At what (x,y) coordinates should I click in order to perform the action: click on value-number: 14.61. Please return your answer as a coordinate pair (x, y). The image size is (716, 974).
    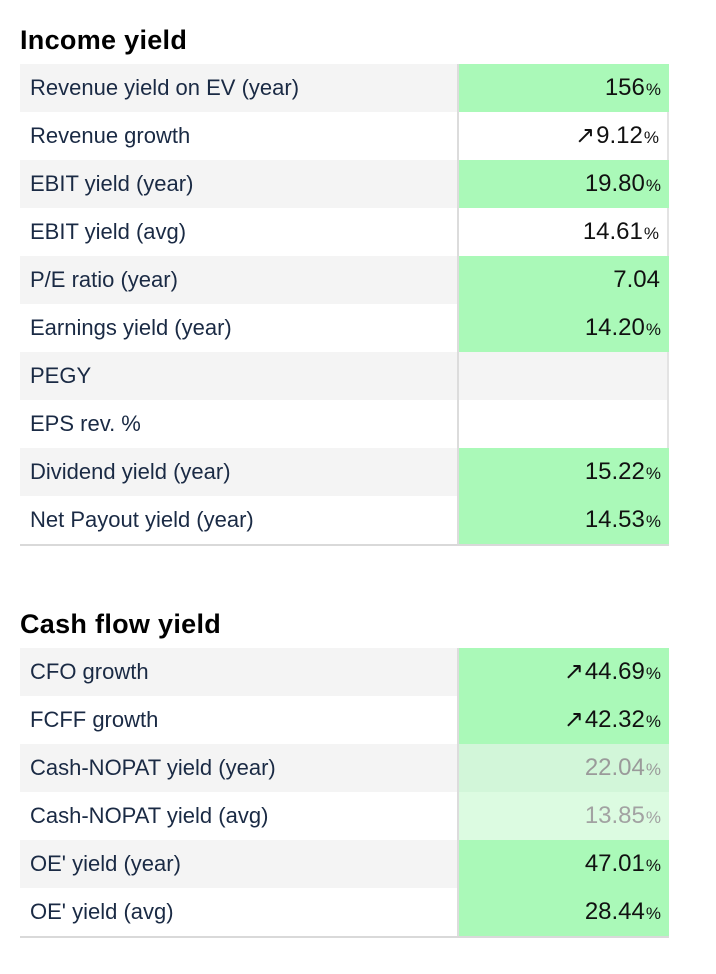
    Looking at the image, I should click on (612, 231).